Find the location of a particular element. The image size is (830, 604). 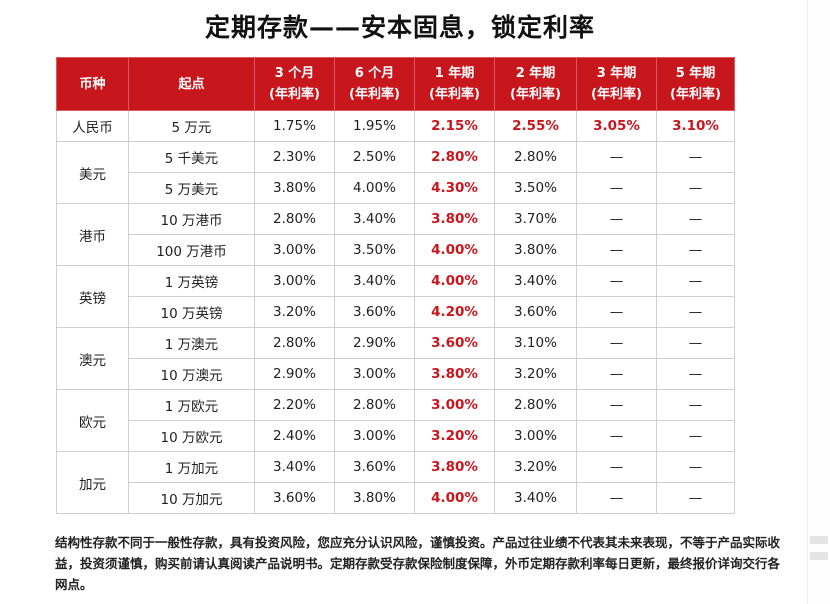

rate-cell: 2.50% is located at coordinates (374, 157).